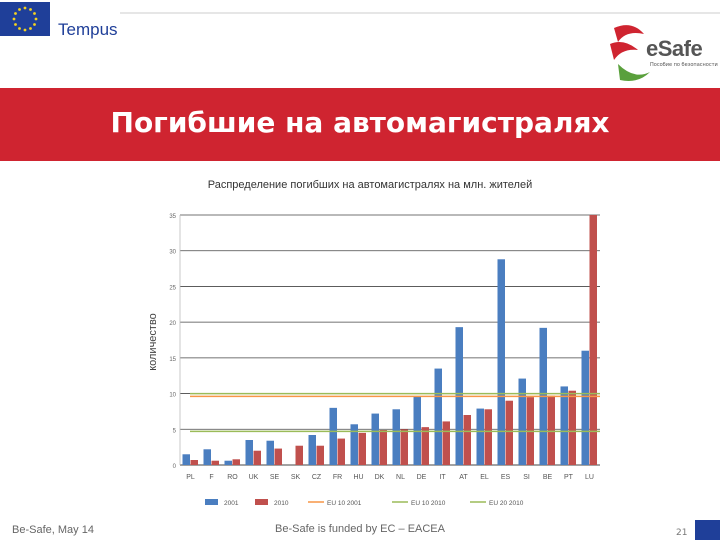 The image size is (720, 540). I want to click on x-tick-label: BE, so click(548, 477).